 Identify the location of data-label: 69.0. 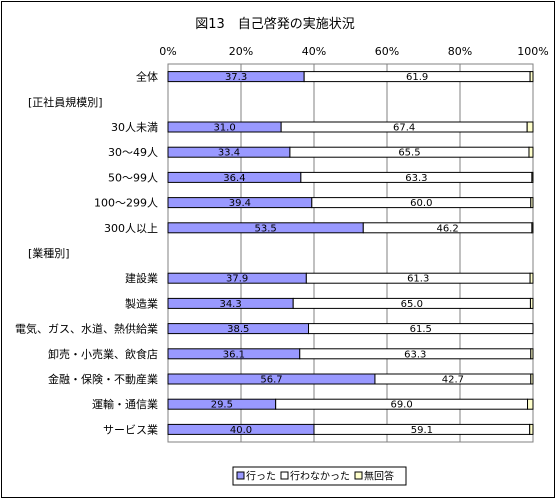
(401, 405).